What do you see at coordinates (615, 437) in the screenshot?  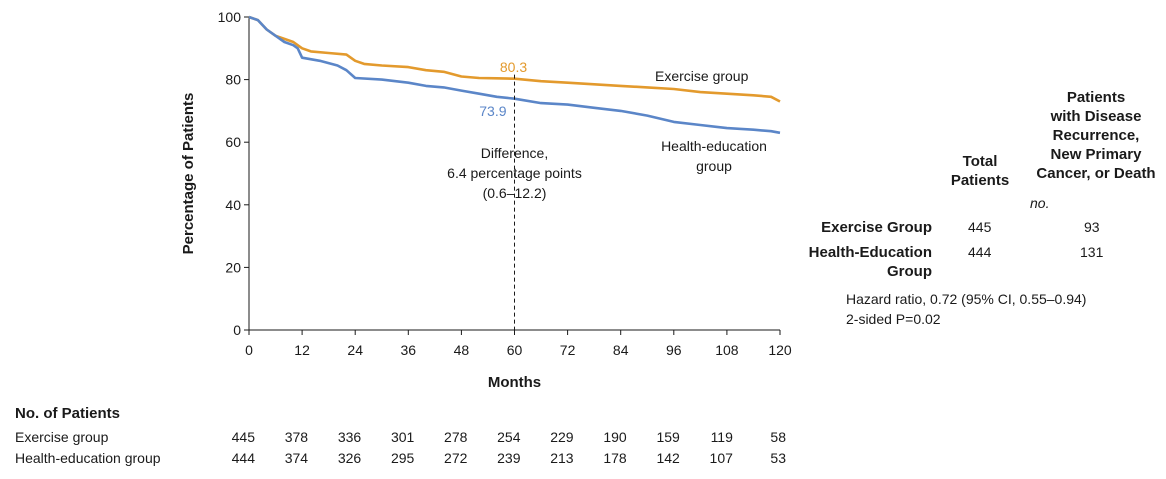 I see `risk-value: 190` at bounding box center [615, 437].